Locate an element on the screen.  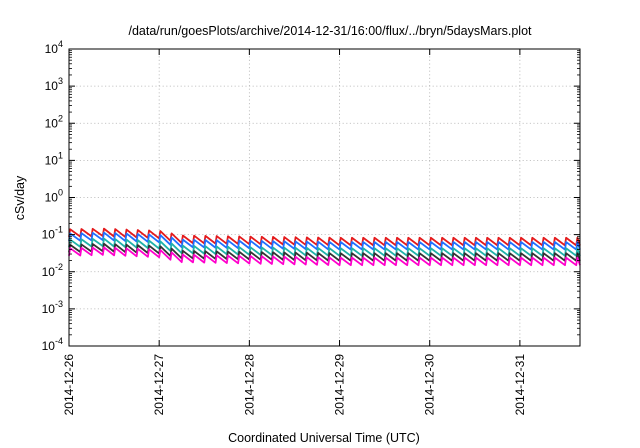
y-tick-label: 10⁻⁴ is located at coordinates (52, 344).